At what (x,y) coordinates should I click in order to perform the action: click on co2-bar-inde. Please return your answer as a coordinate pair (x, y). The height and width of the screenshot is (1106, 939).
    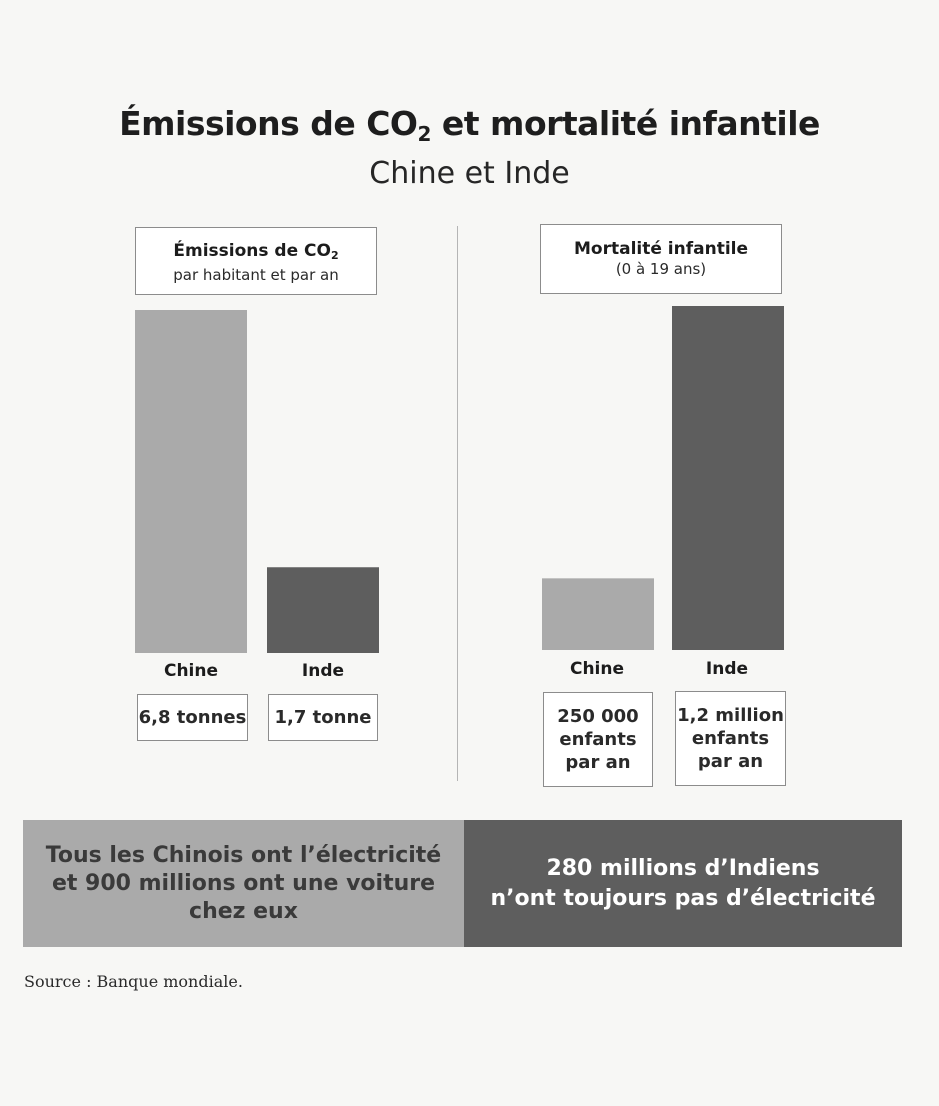
    Looking at the image, I should click on (323, 610).